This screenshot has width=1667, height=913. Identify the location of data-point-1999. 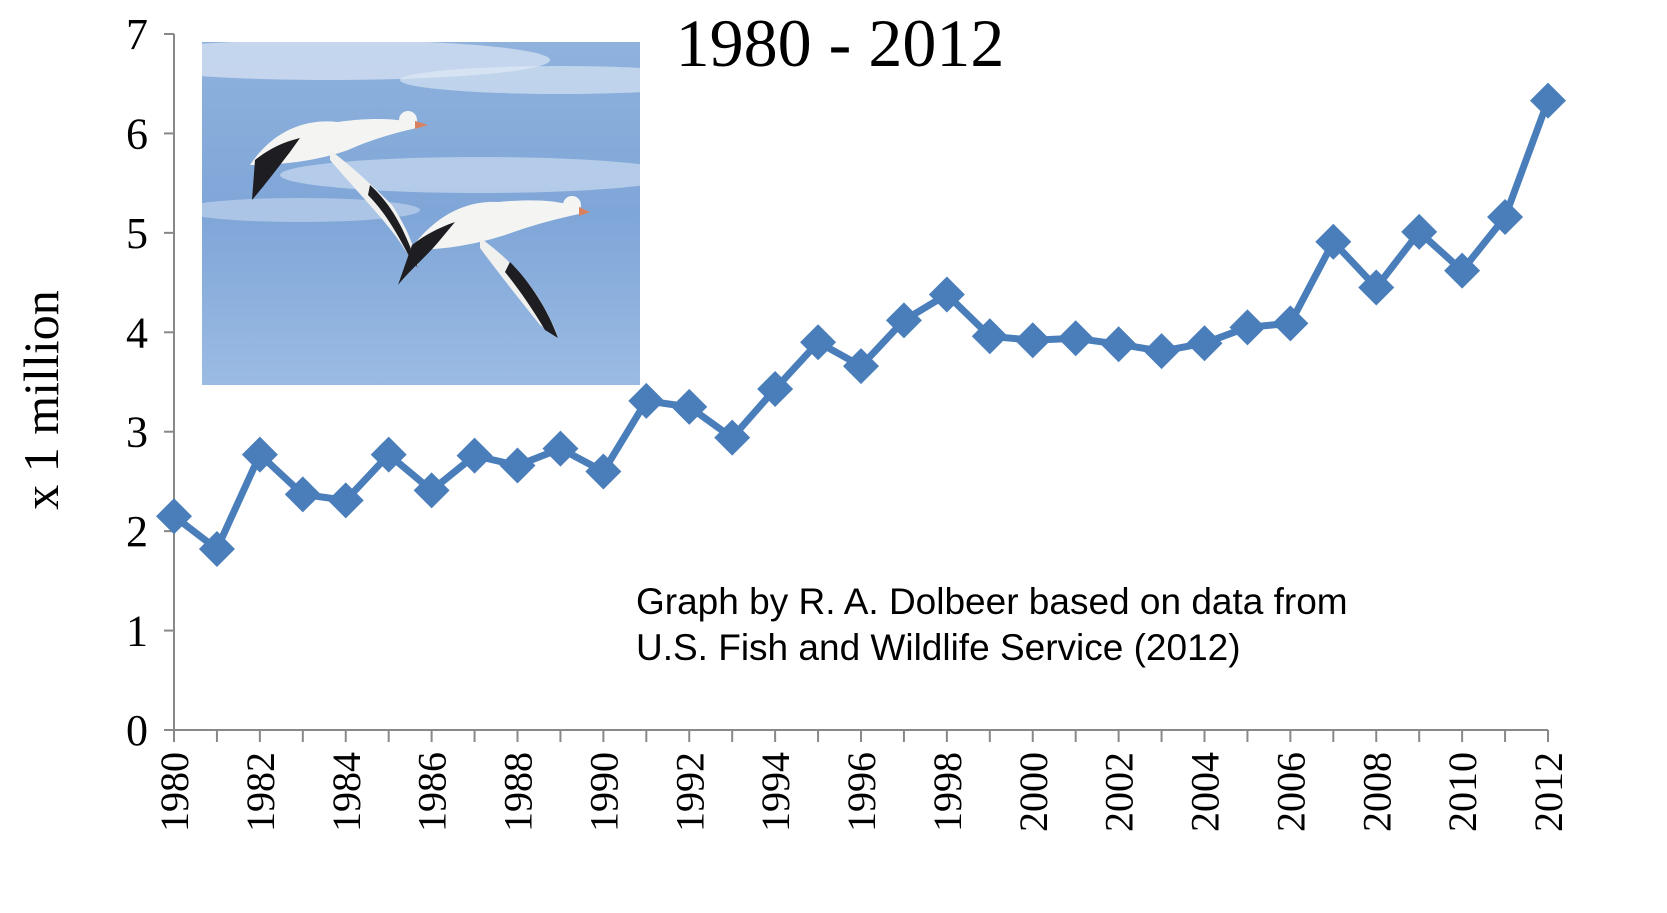
(989, 336).